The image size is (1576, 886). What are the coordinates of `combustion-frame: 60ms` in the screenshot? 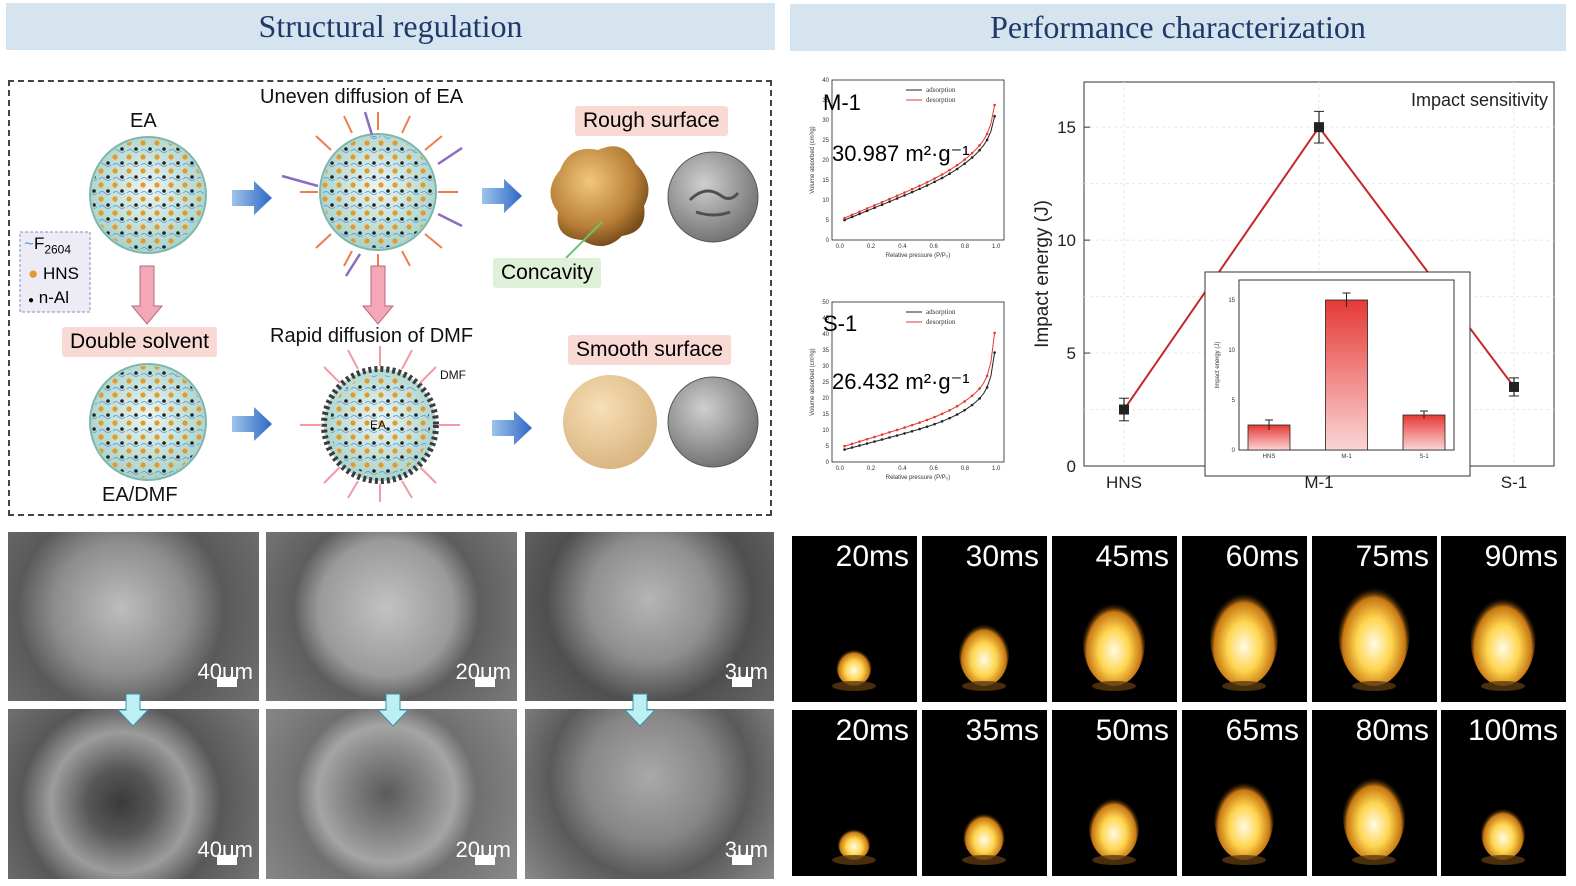 It's located at (1244, 619).